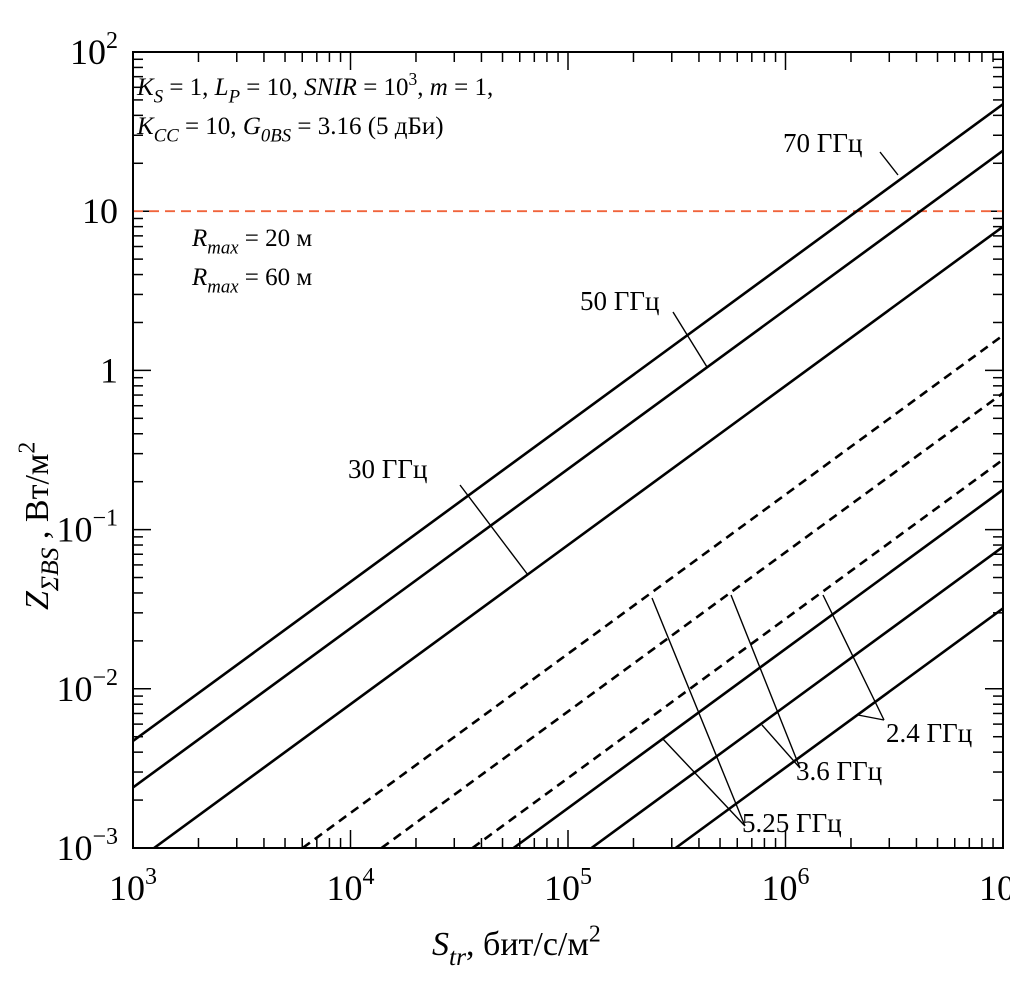  Describe the element at coordinates (49, 569) in the screenshot. I see `text-segment: ΣBS` at that location.